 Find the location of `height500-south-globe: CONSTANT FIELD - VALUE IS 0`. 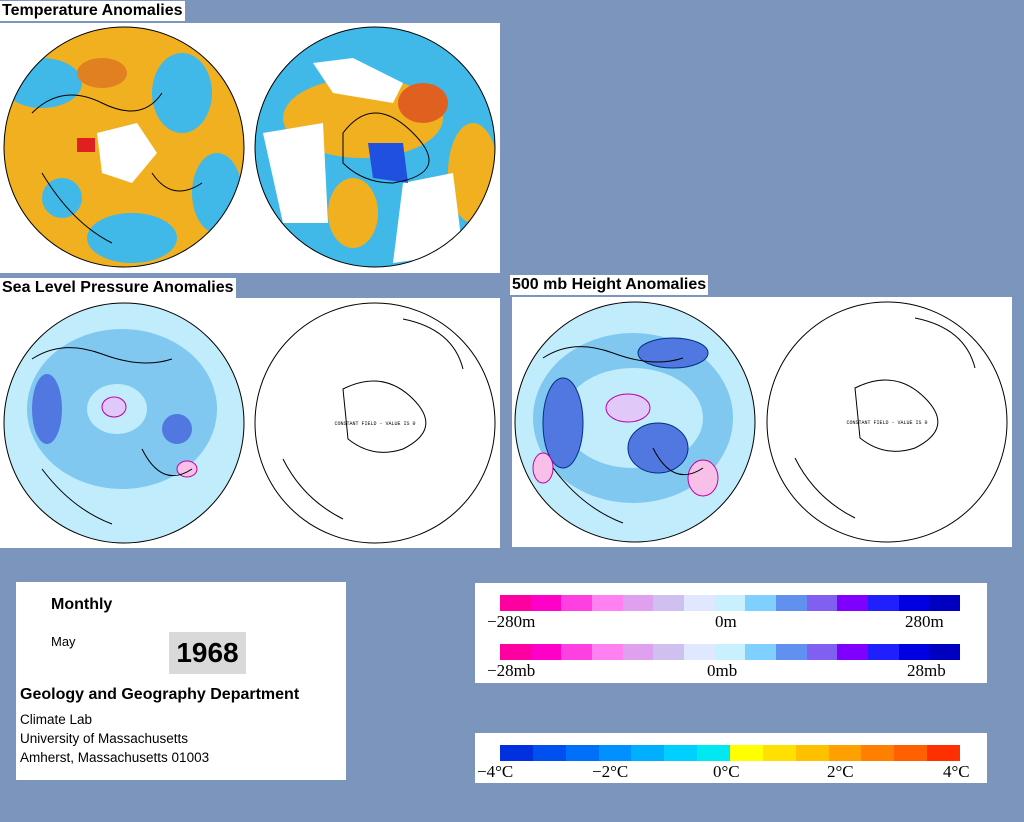

height500-south-globe: CONSTANT FIELD - VALUE IS 0 is located at coordinates (887, 422).